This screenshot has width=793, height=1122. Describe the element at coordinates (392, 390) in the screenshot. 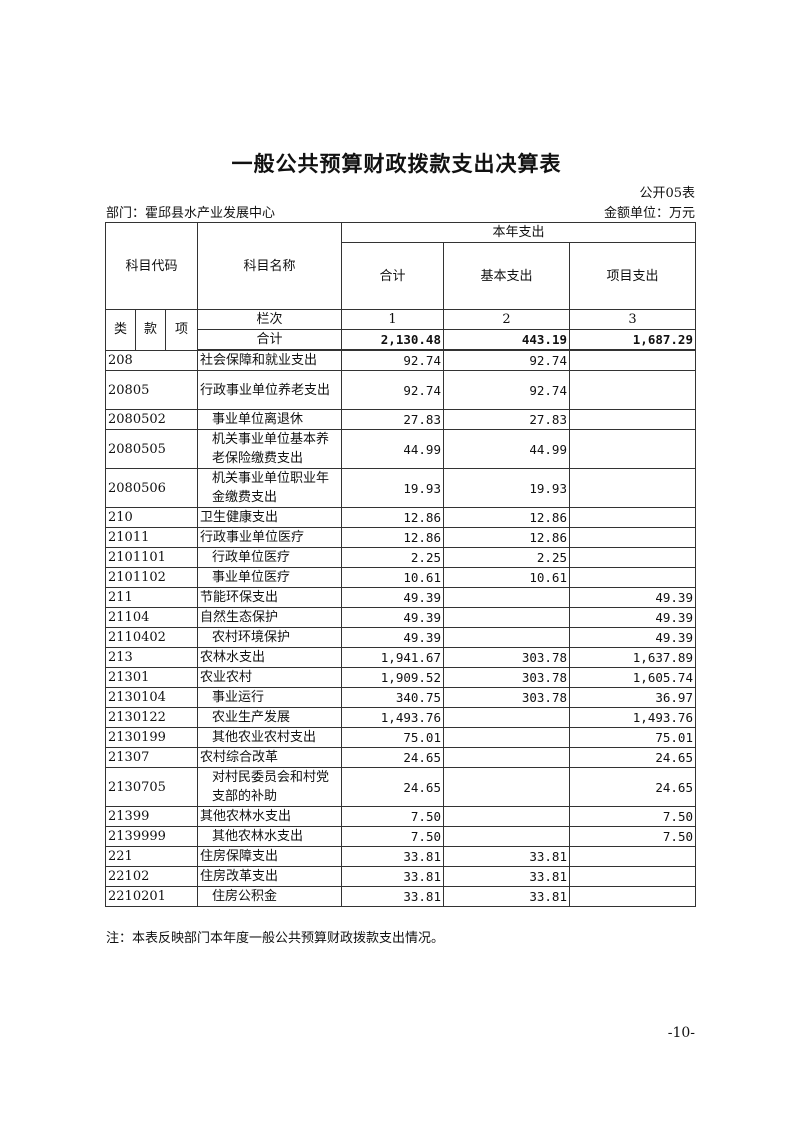

I see `row-total: 92.74` at that location.